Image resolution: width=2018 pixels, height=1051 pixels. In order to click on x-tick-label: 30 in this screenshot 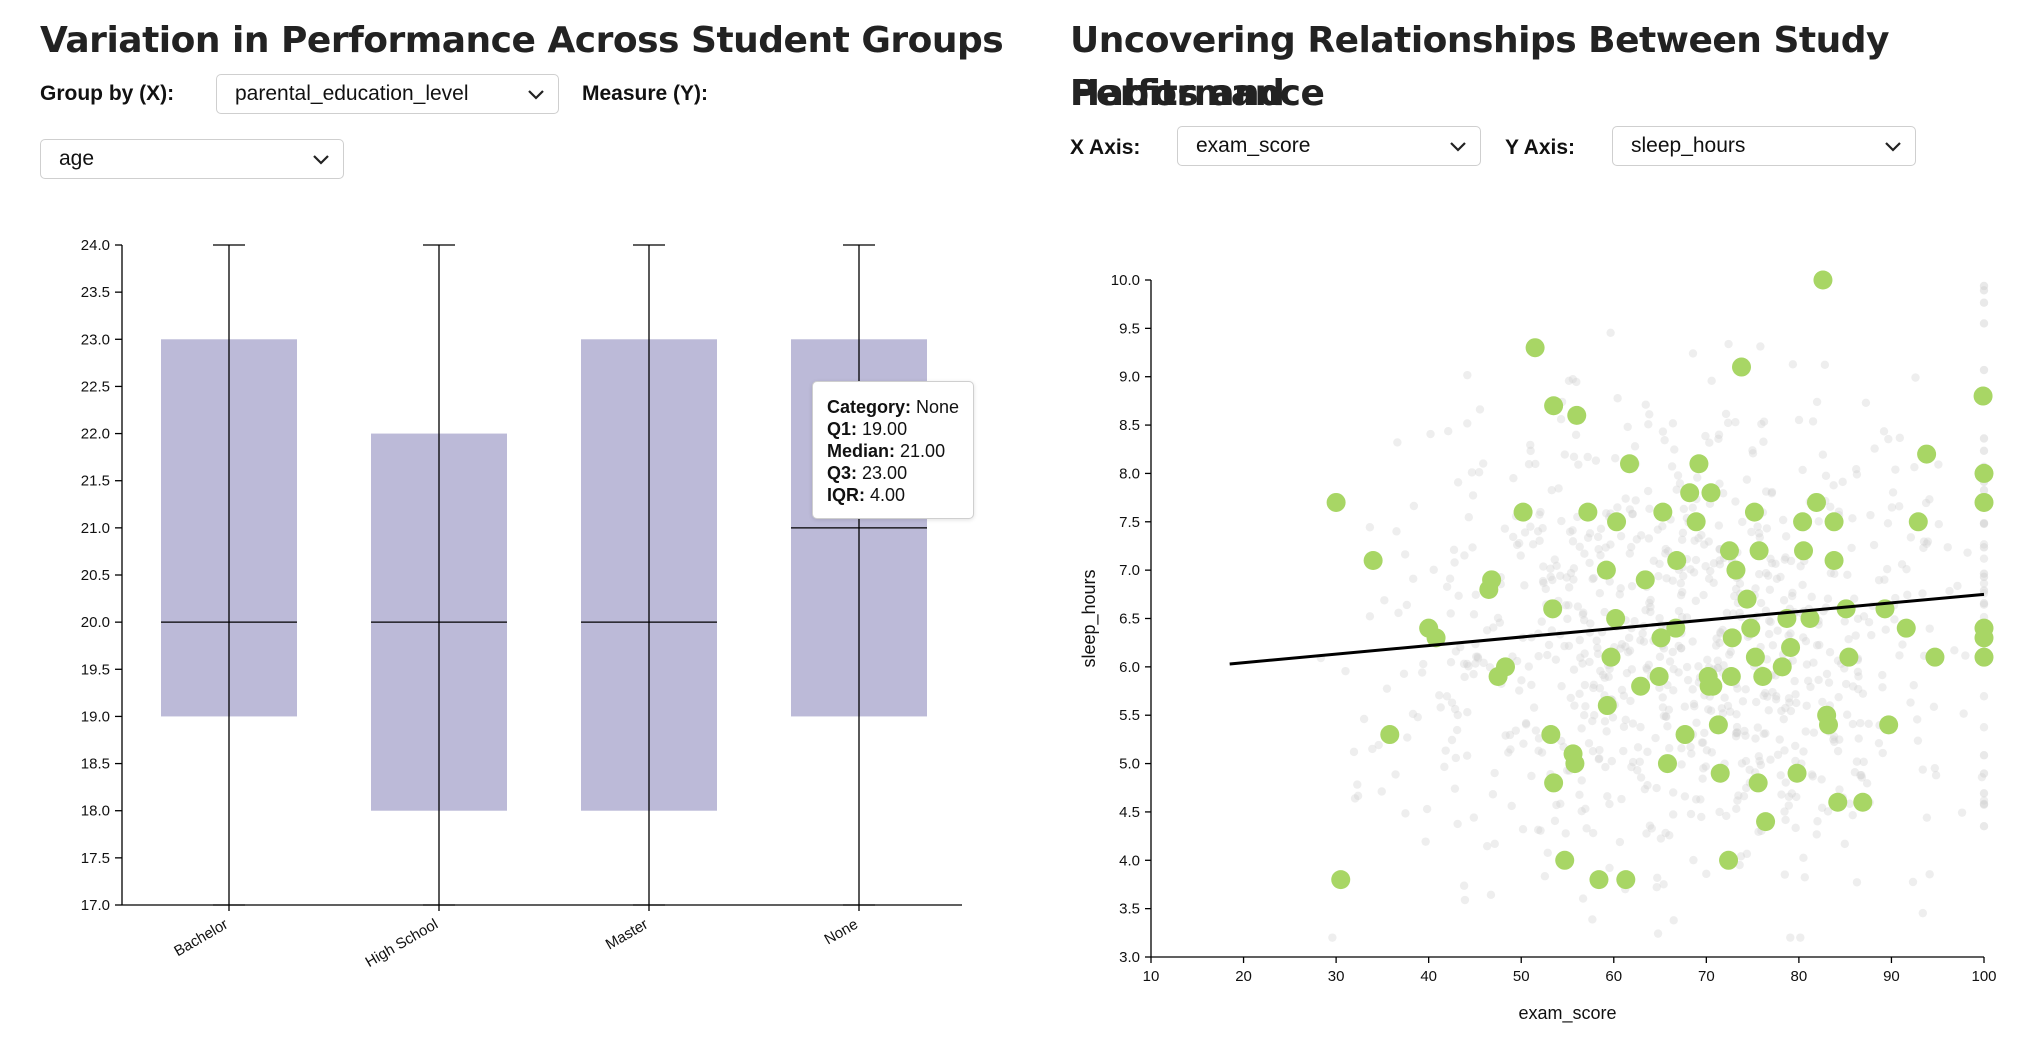, I will do `click(1336, 976)`.